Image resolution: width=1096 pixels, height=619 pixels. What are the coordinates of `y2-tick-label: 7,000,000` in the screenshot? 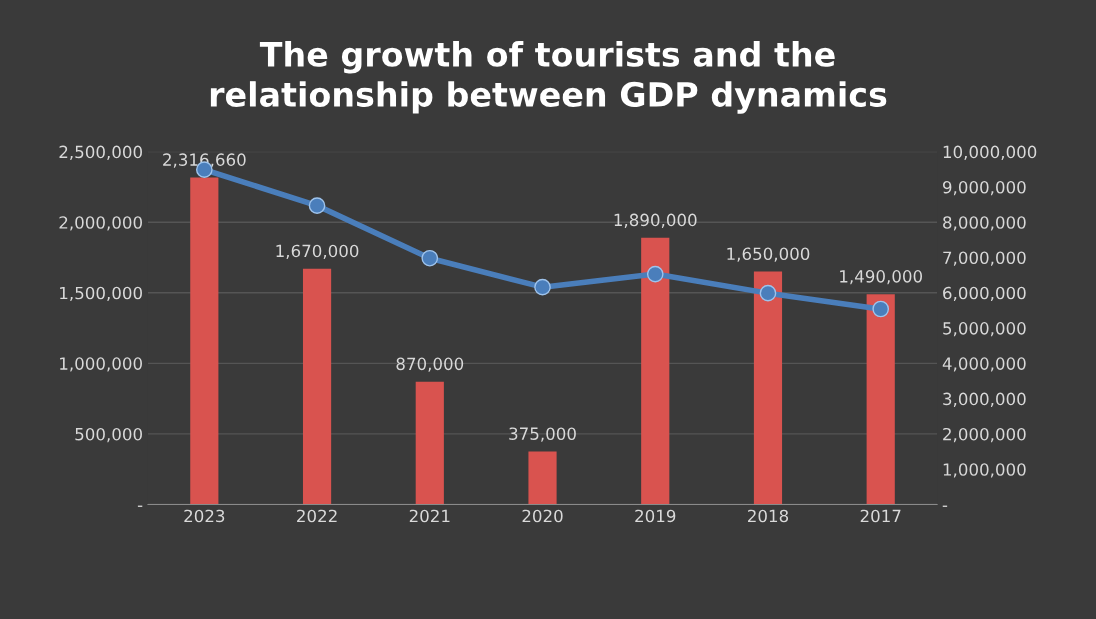 It's located at (984, 258).